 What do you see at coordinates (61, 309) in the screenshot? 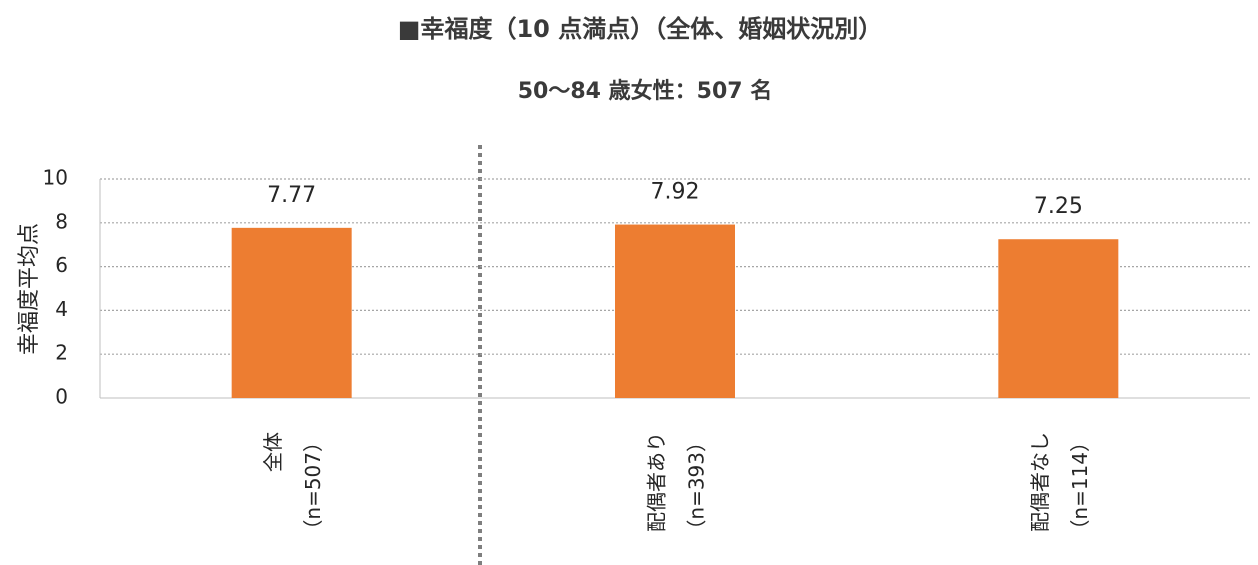
I see `y-tick-label: 4` at bounding box center [61, 309].